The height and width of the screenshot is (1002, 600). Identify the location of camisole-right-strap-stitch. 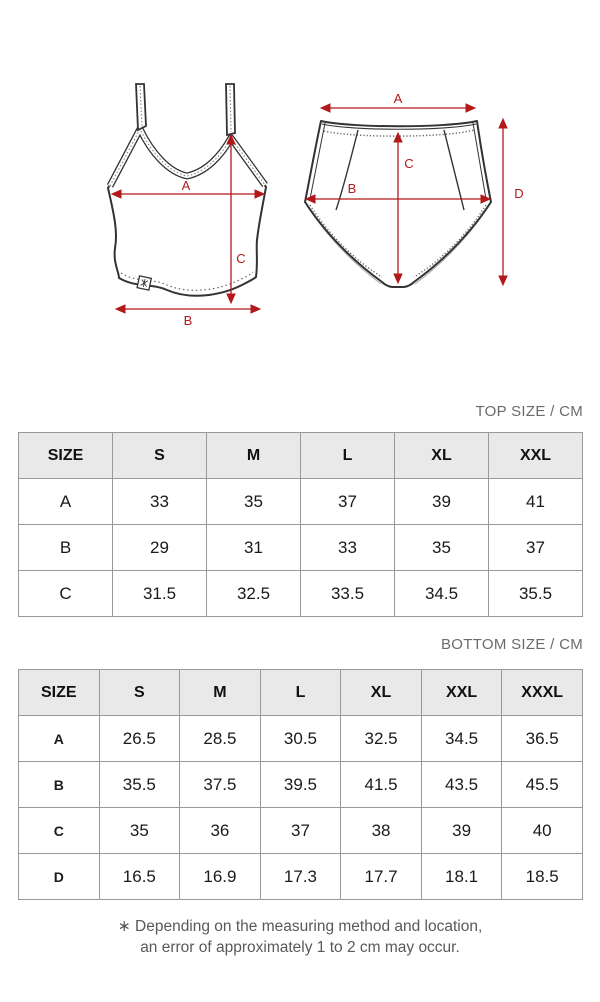
(230, 109).